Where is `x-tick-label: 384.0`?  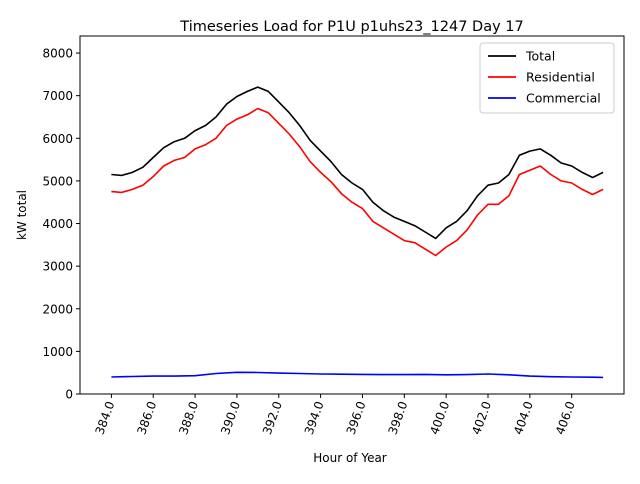 x-tick-label: 384.0 is located at coordinates (105, 417).